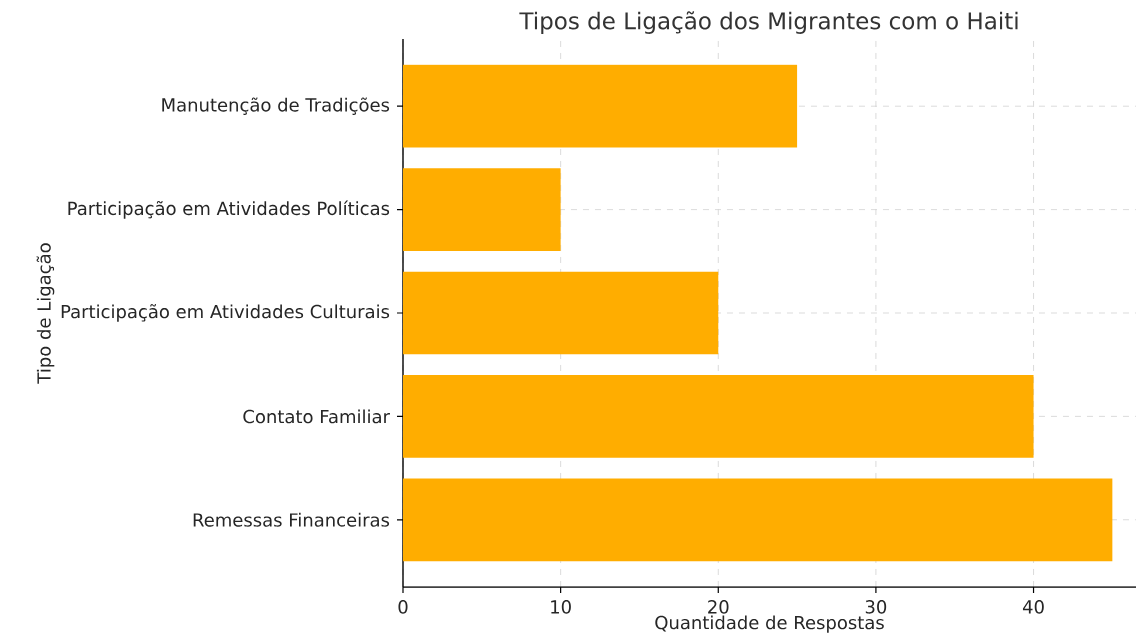 Image resolution: width=1136 pixels, height=641 pixels. Describe the element at coordinates (768, 22) in the screenshot. I see `chart-title: Tipos de Ligação dos Migrantes com o Haiti` at that location.